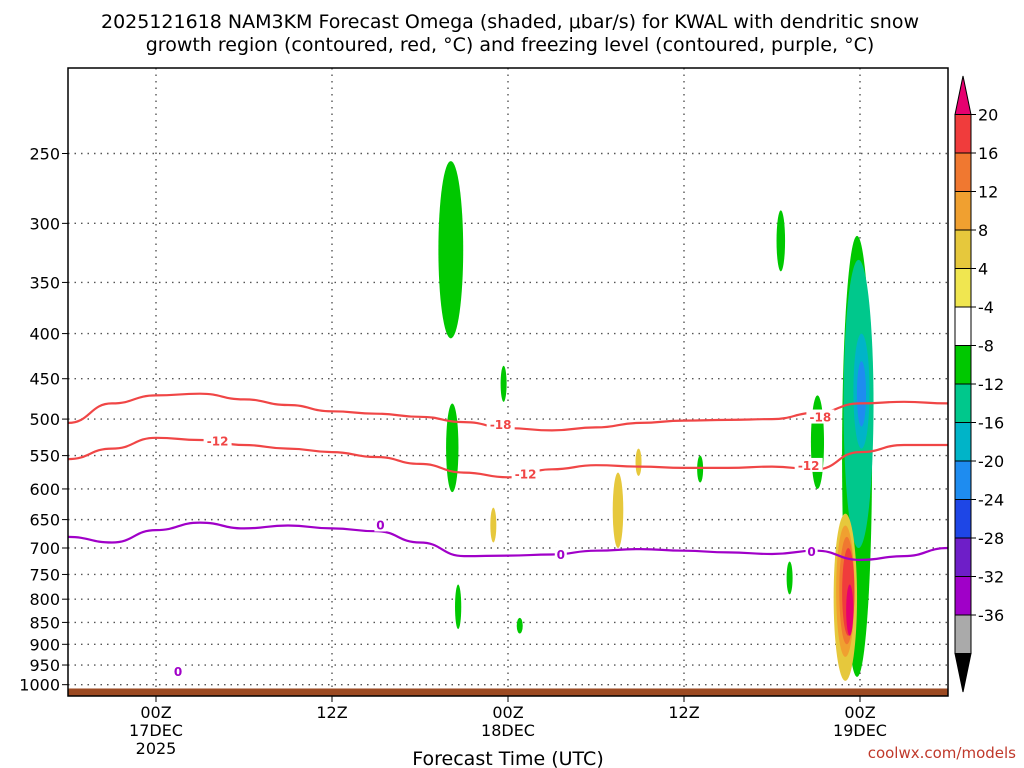 This screenshot has height=768, width=1024. What do you see at coordinates (988, 153) in the screenshot?
I see `colorbar-label: 16` at bounding box center [988, 153].